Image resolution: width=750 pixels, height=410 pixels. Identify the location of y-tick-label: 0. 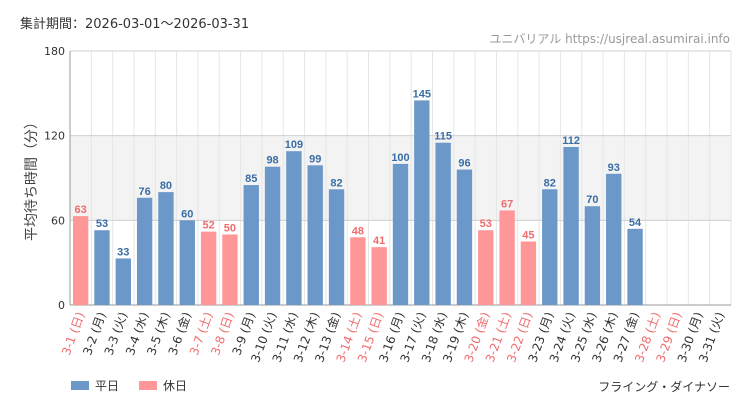
(61, 305).